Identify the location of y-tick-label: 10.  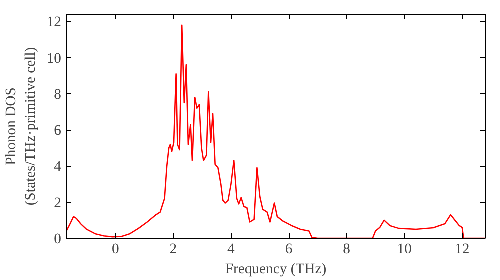
(54, 58).